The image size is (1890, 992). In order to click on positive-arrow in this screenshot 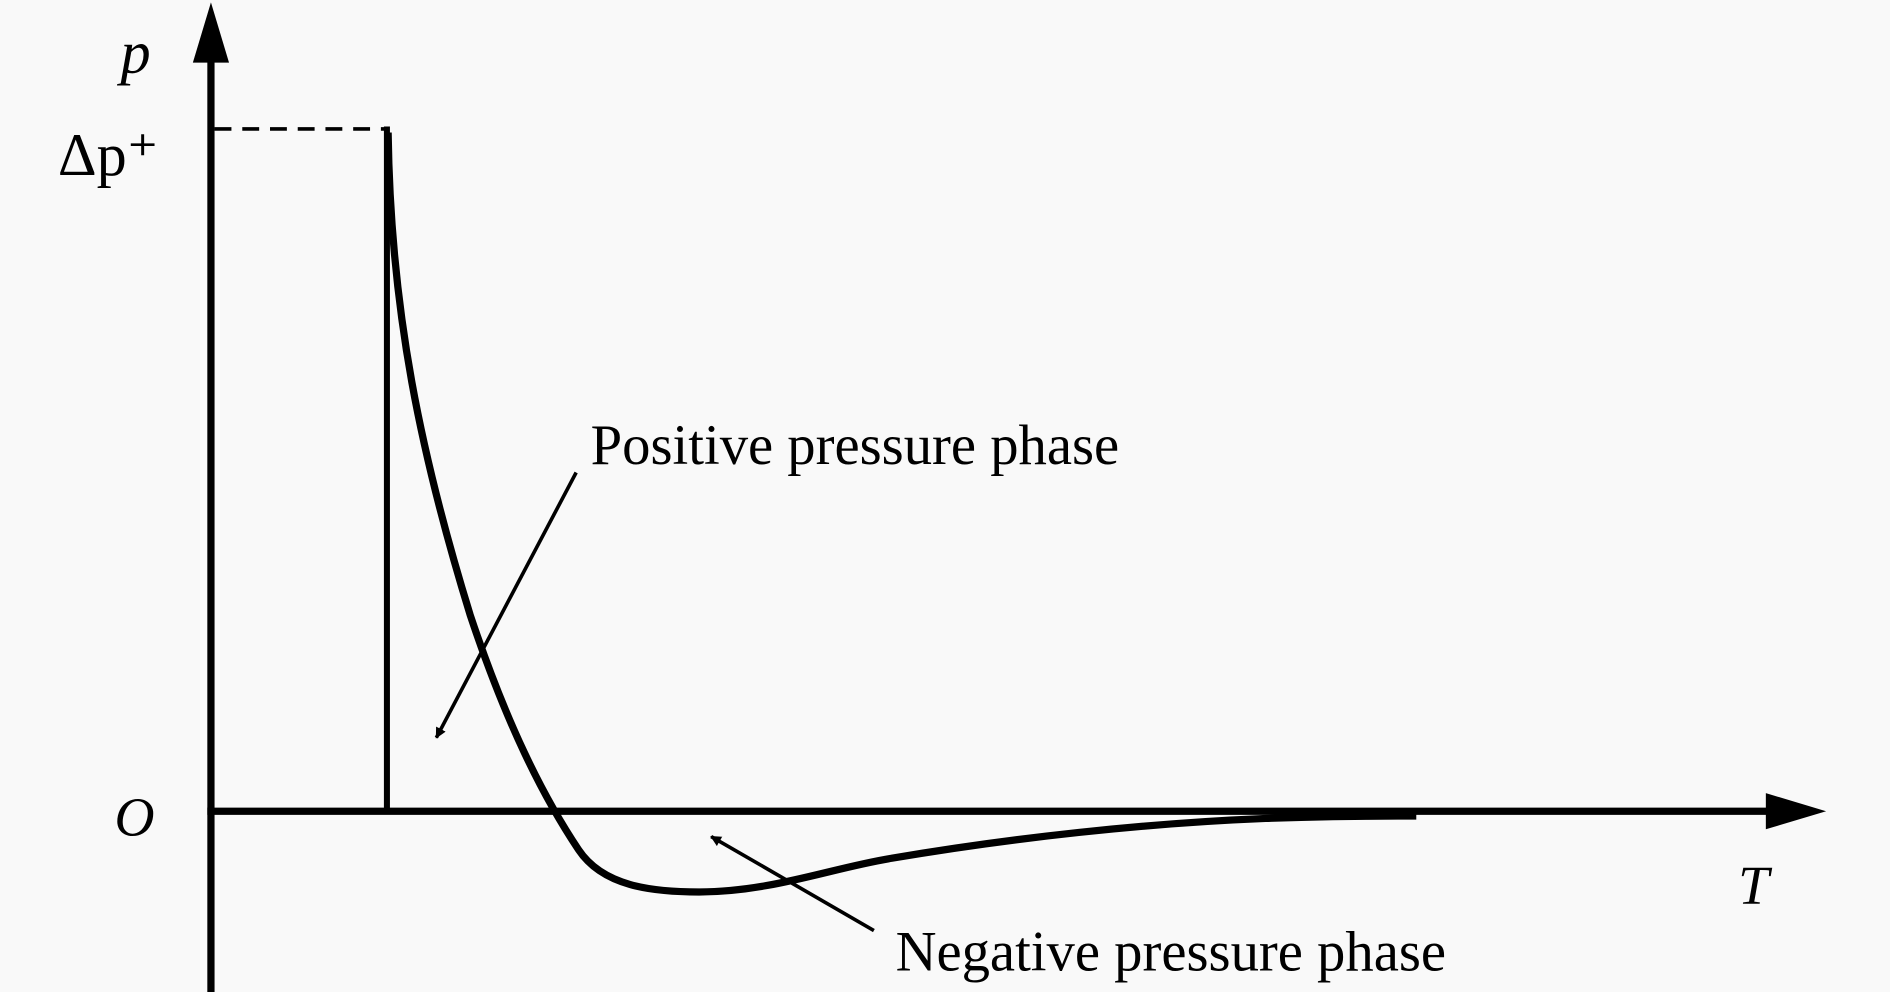, I will do `click(506, 605)`.